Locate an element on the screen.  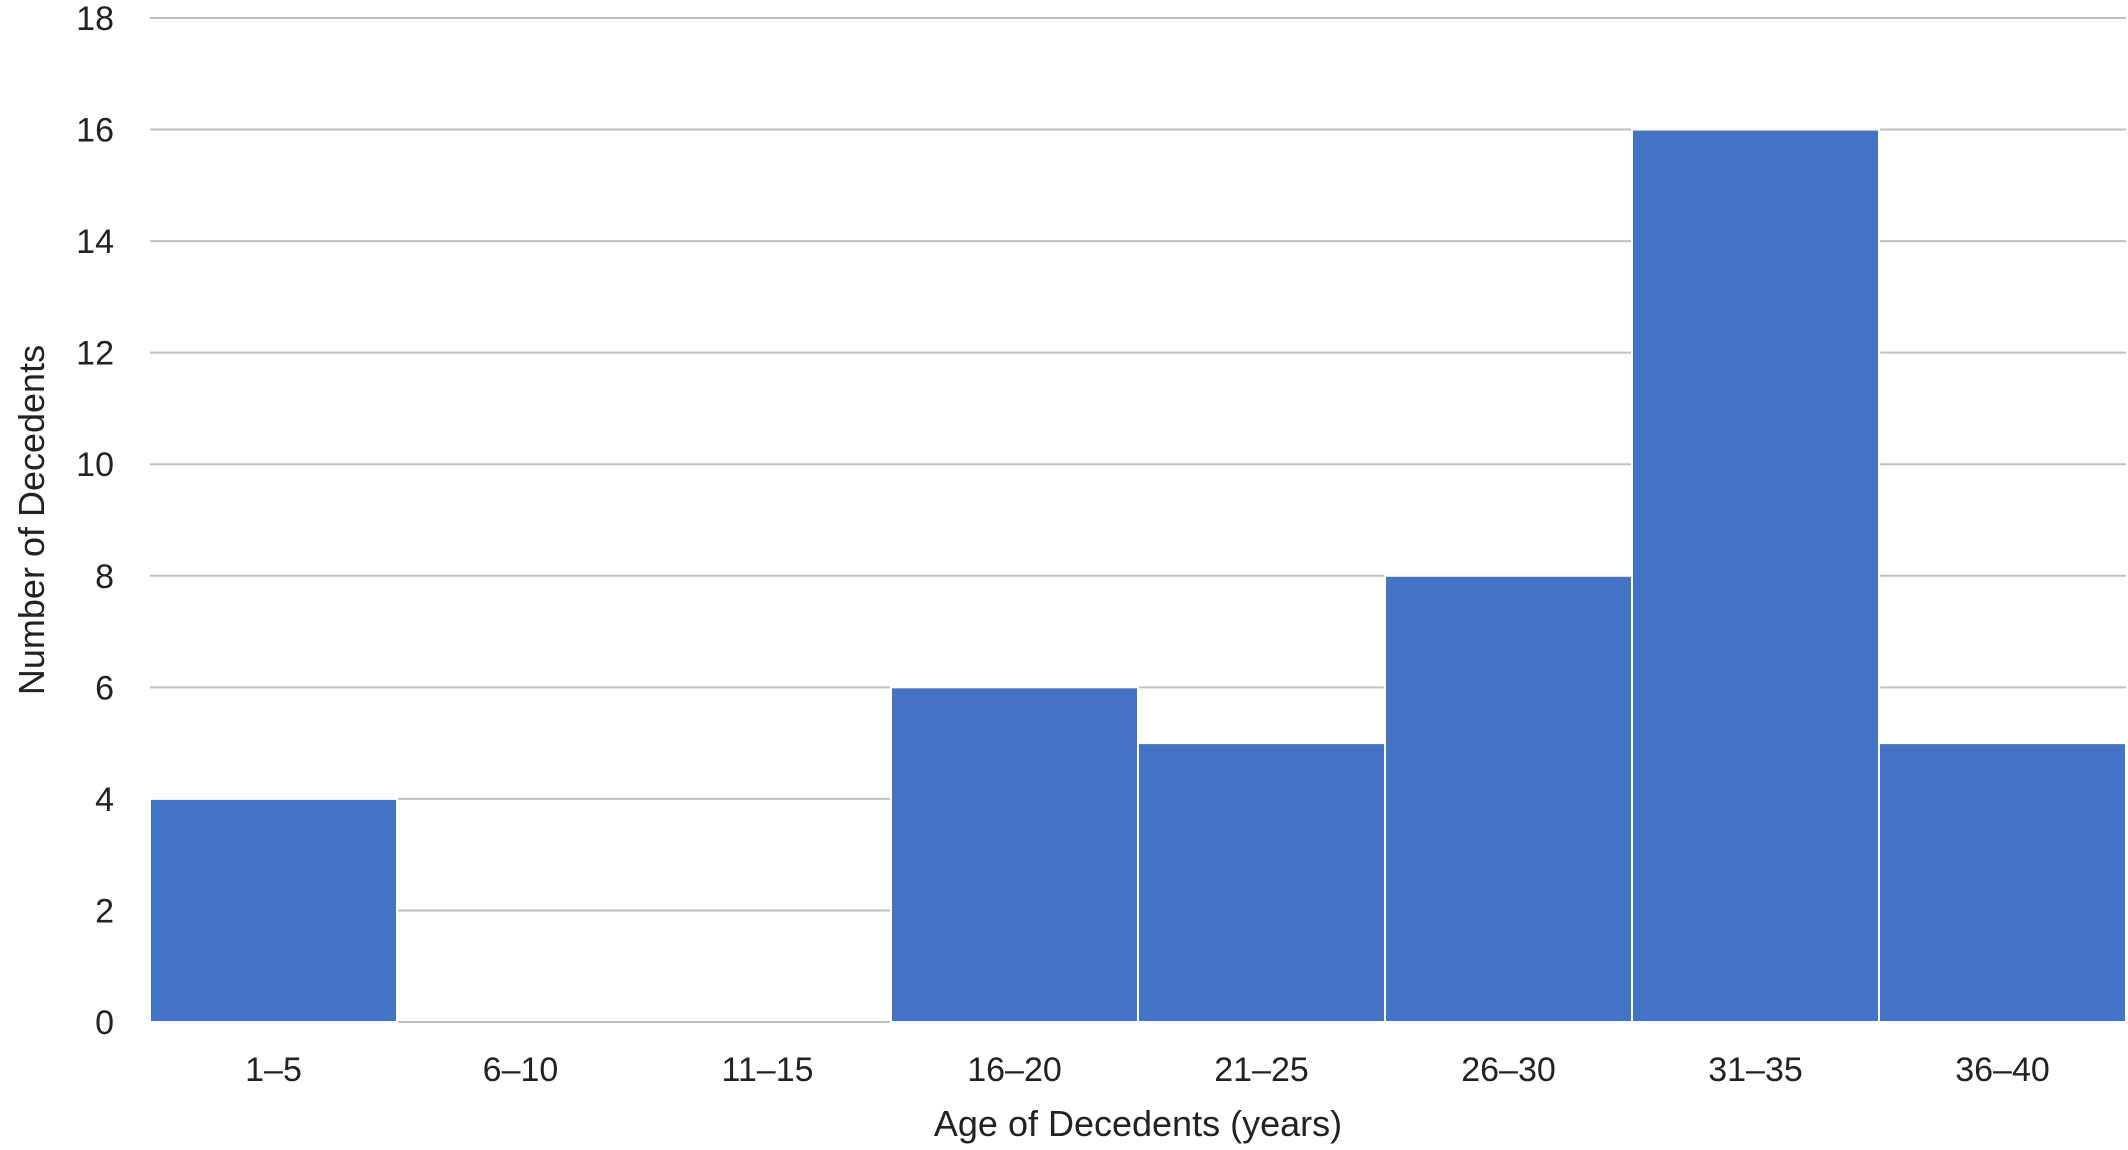
y-tick-label: 12 is located at coordinates (95, 354).